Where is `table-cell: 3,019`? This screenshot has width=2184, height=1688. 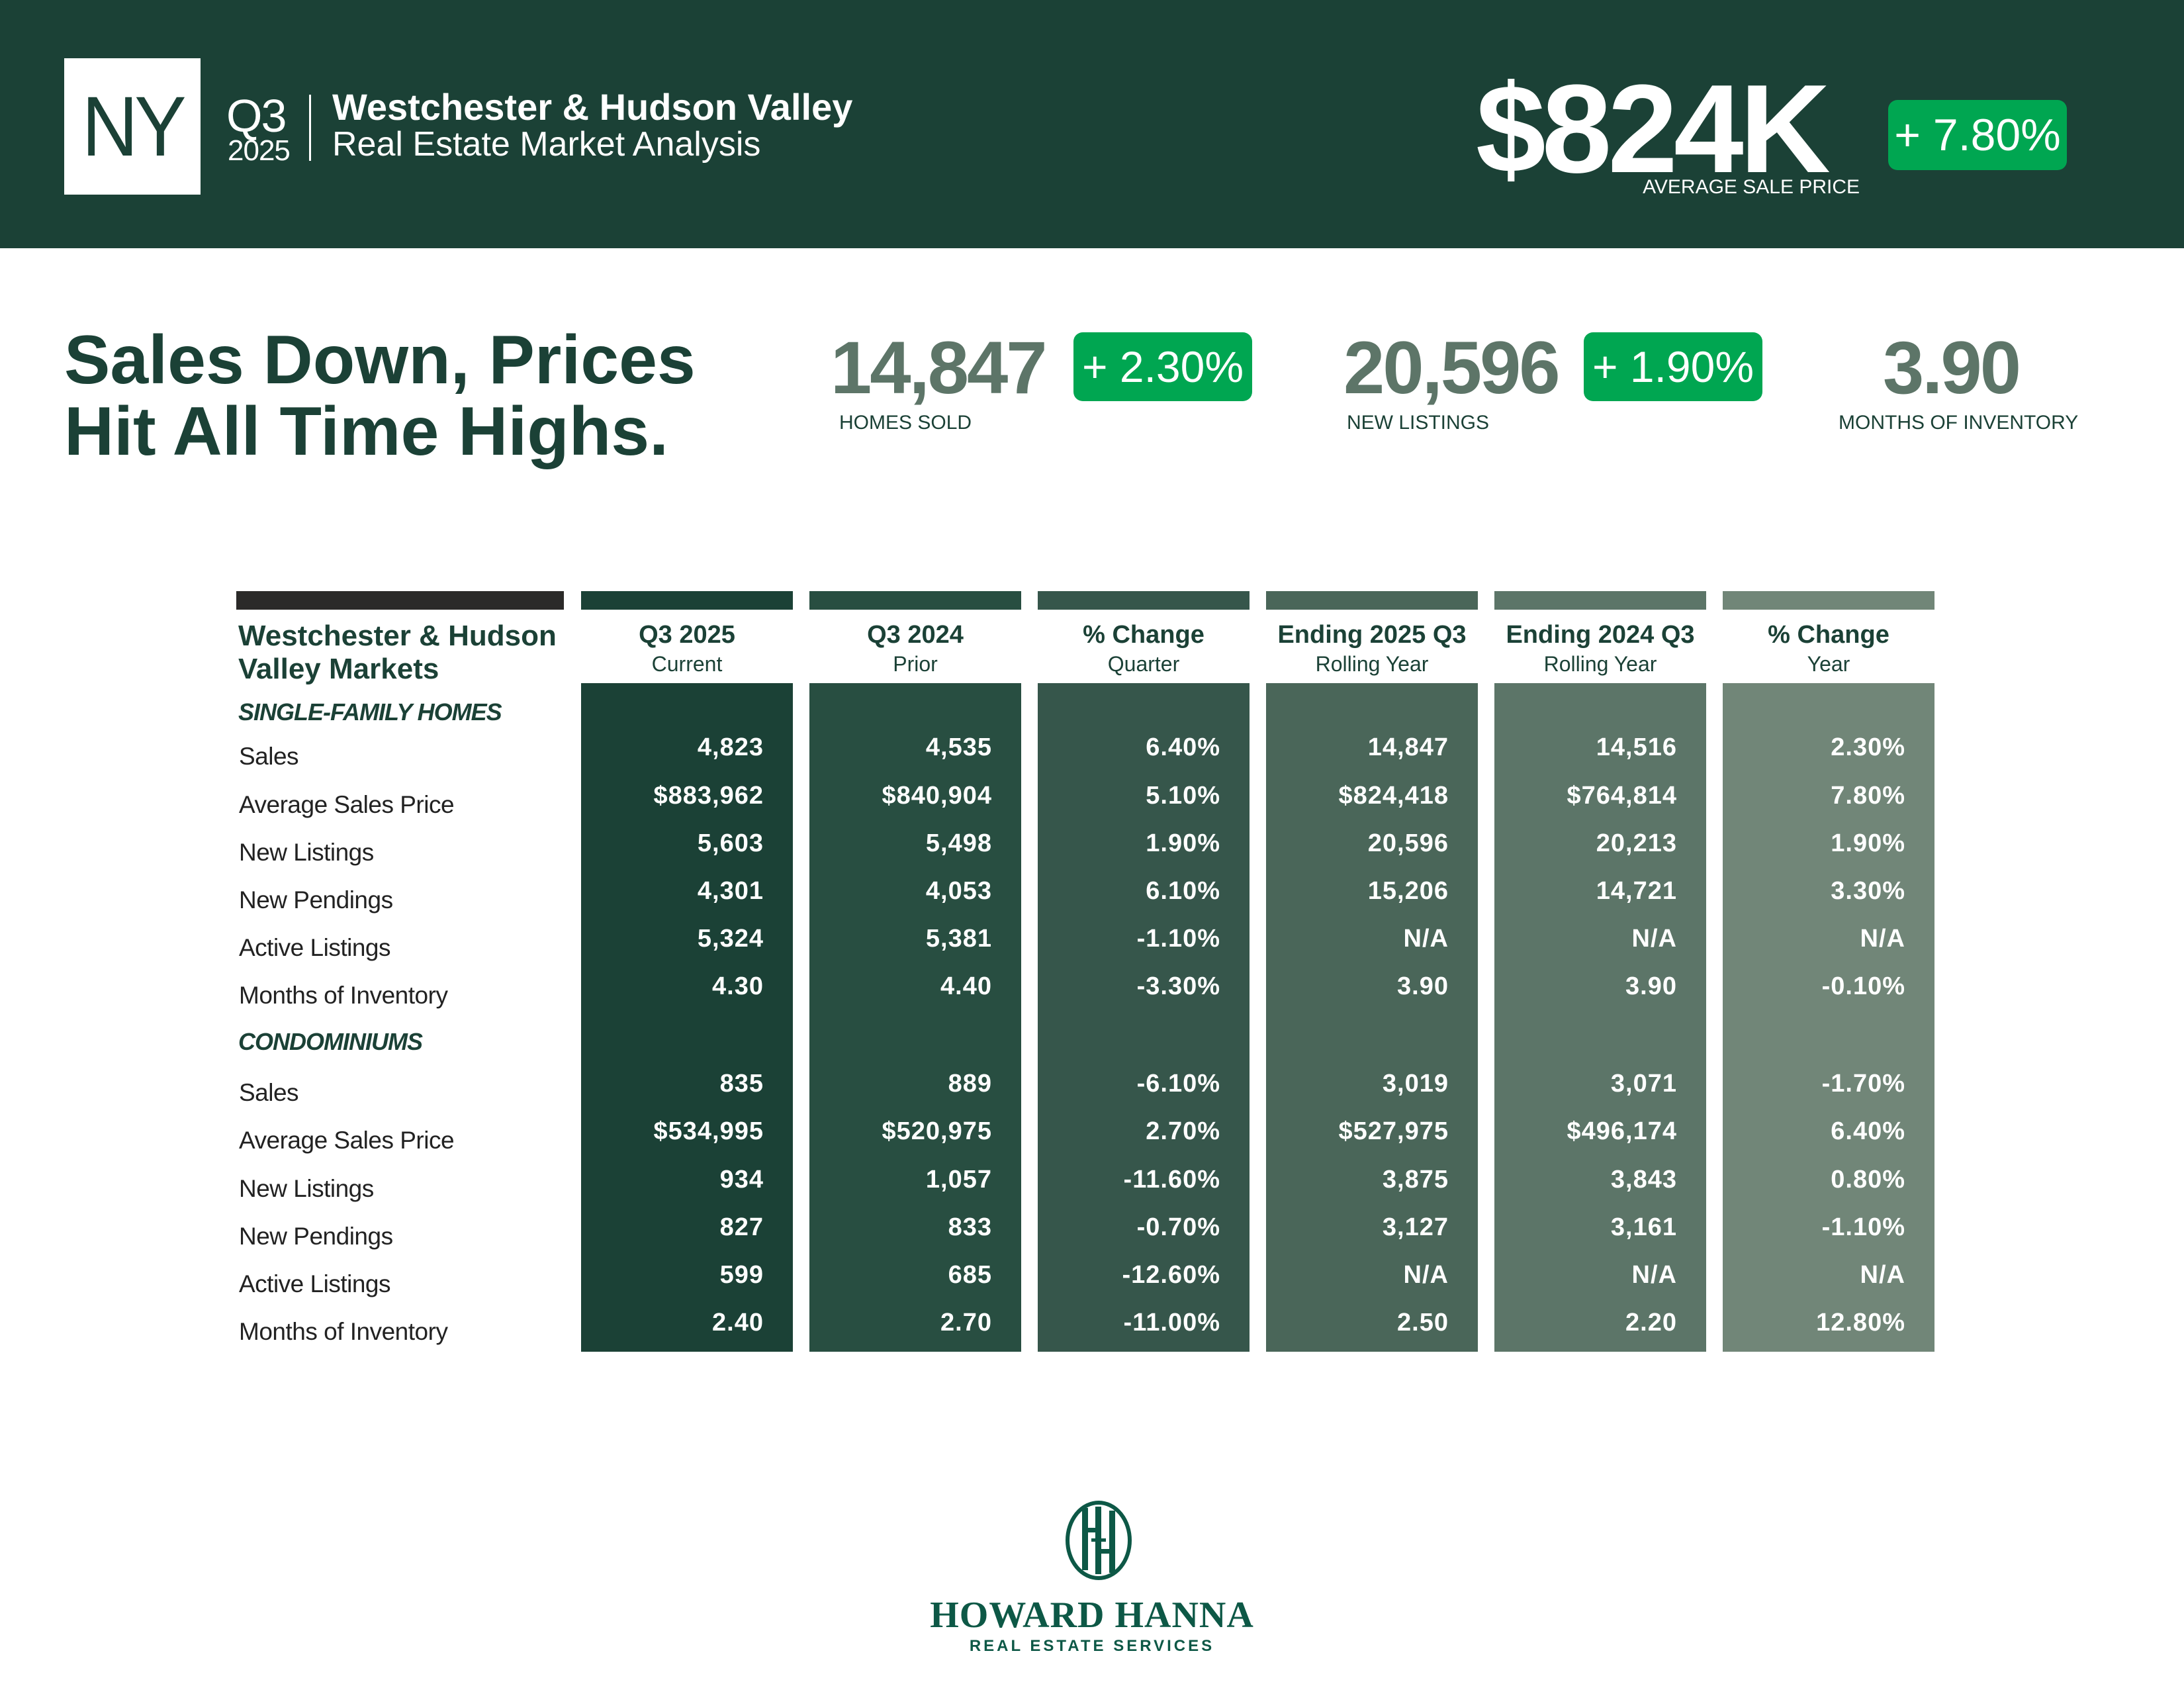 table-cell: 3,019 is located at coordinates (1416, 1084).